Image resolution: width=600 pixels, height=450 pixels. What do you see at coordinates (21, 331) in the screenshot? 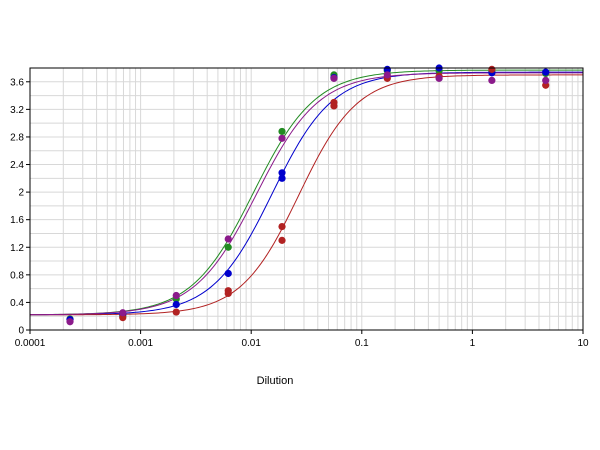
I see `y-tick-label: 0` at bounding box center [21, 331].